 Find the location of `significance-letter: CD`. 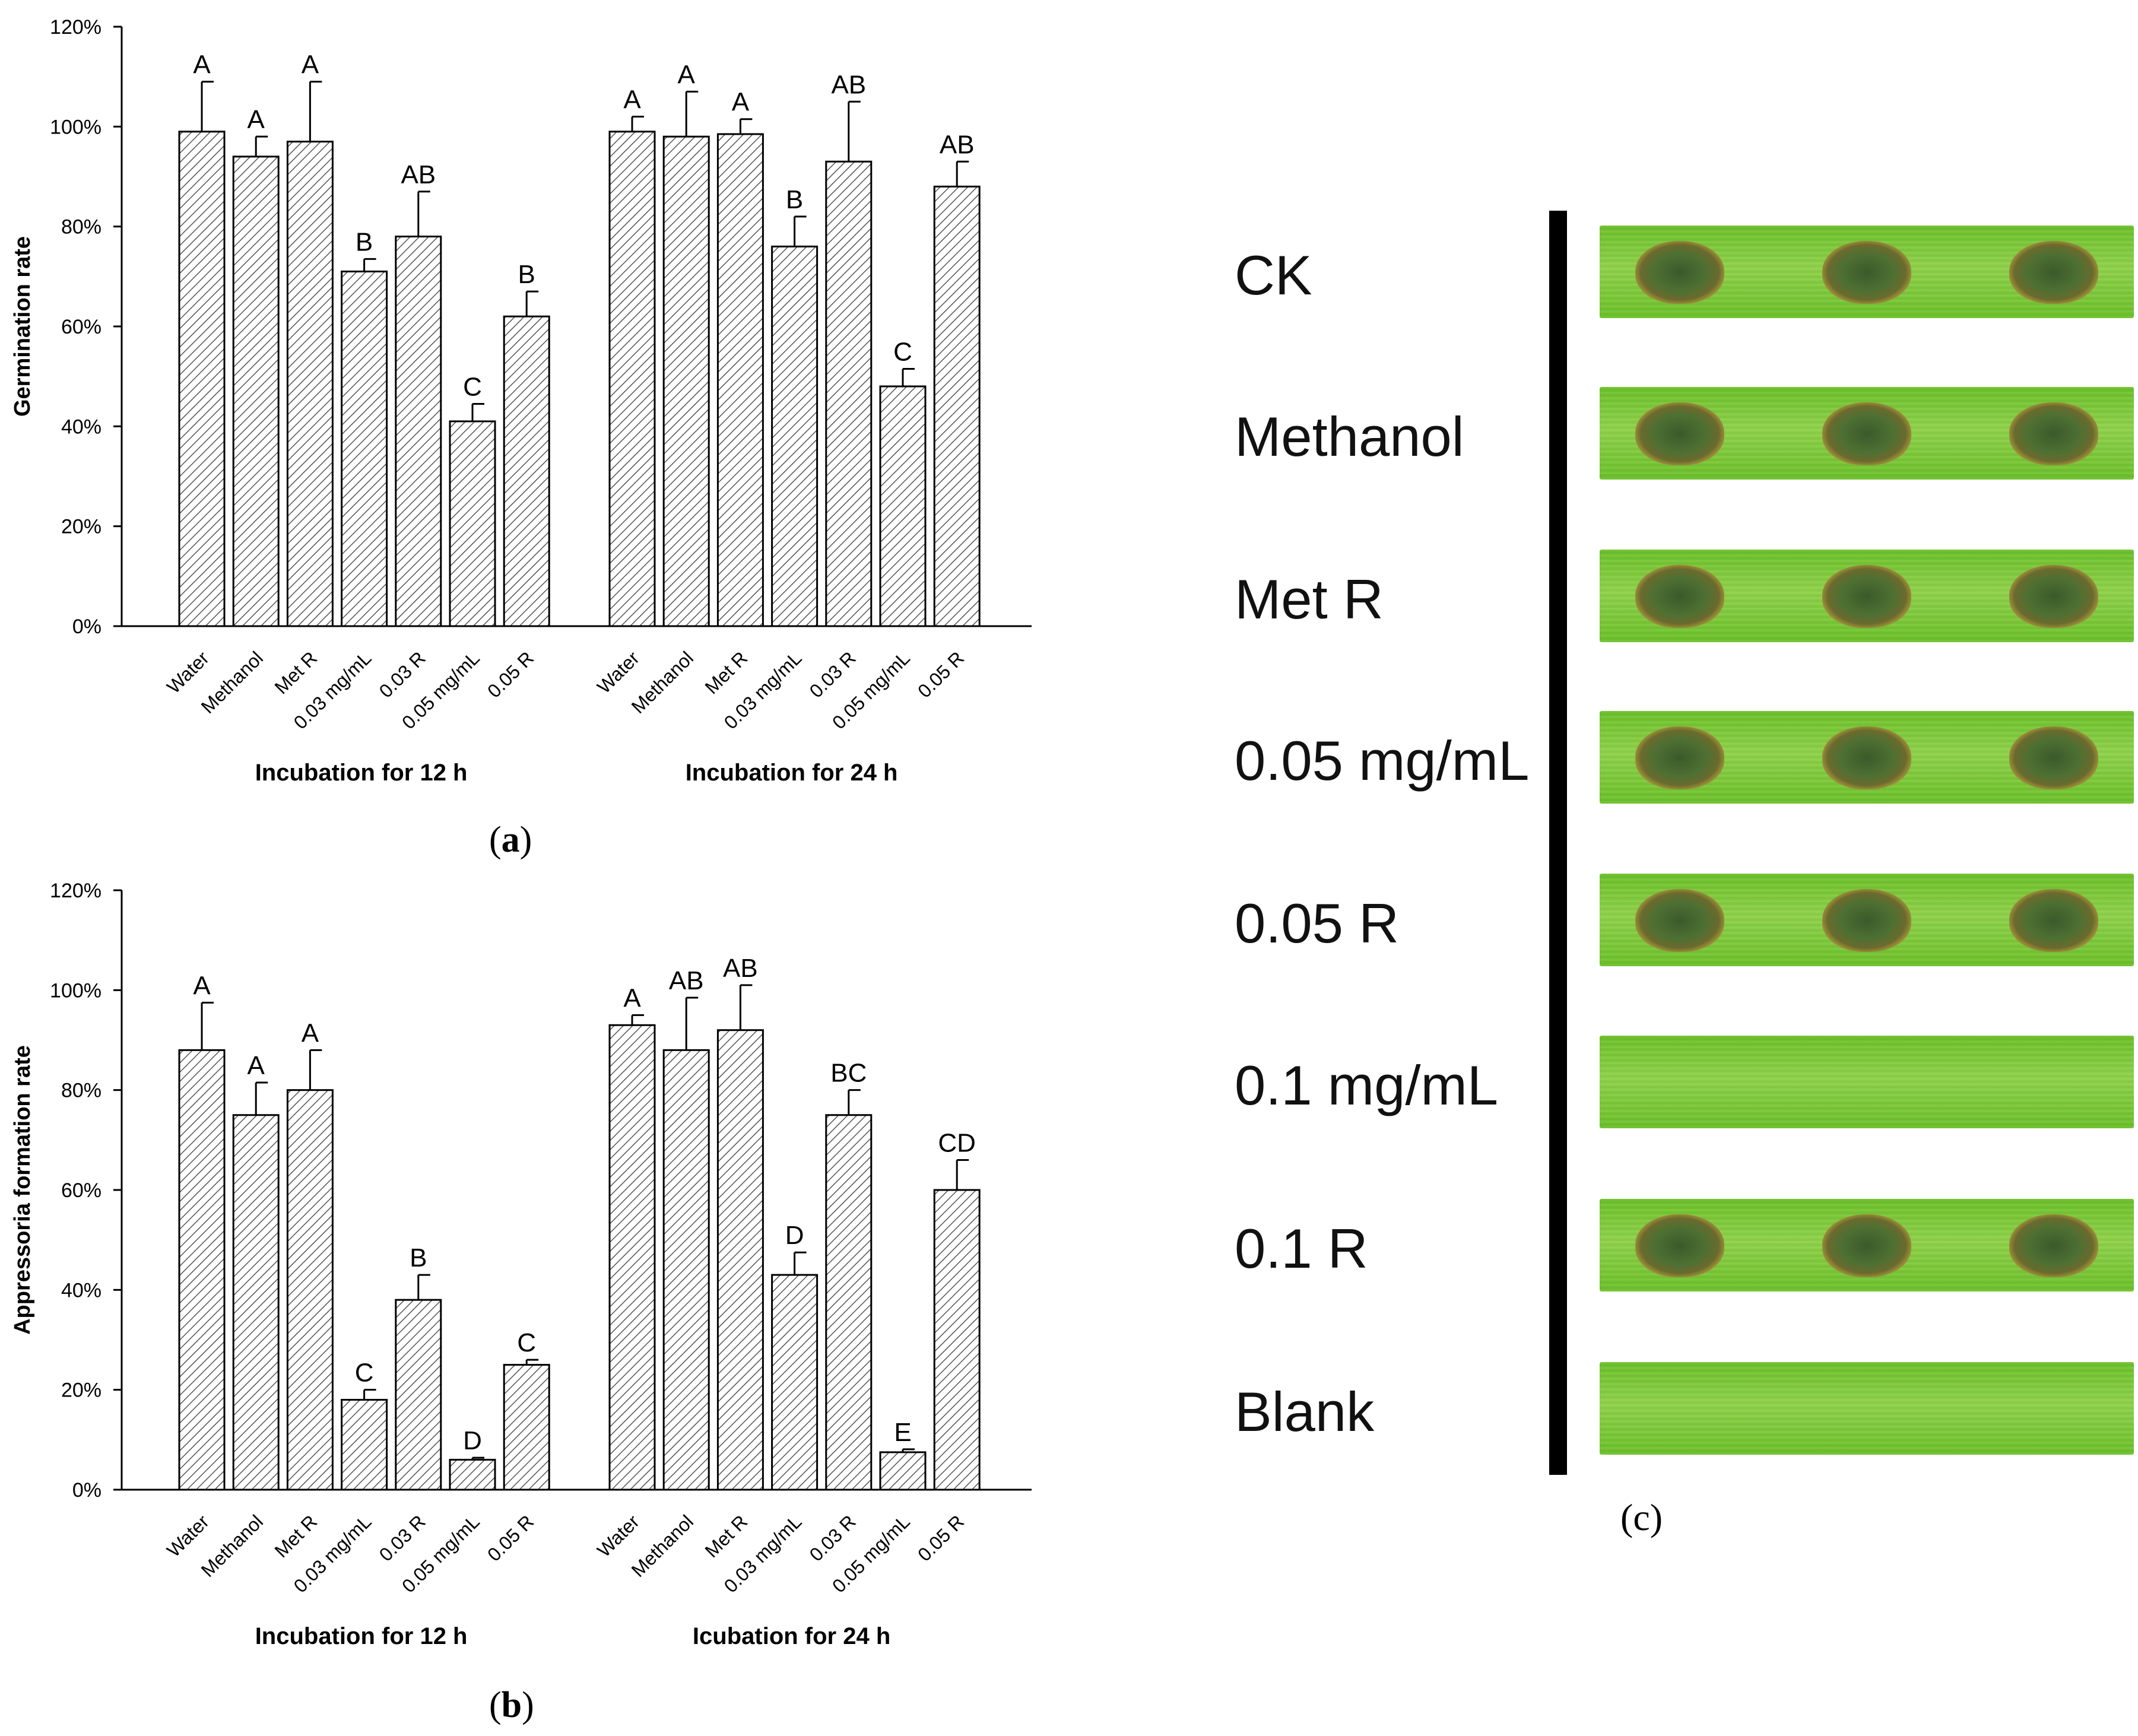

significance-letter: CD is located at coordinates (957, 1143).